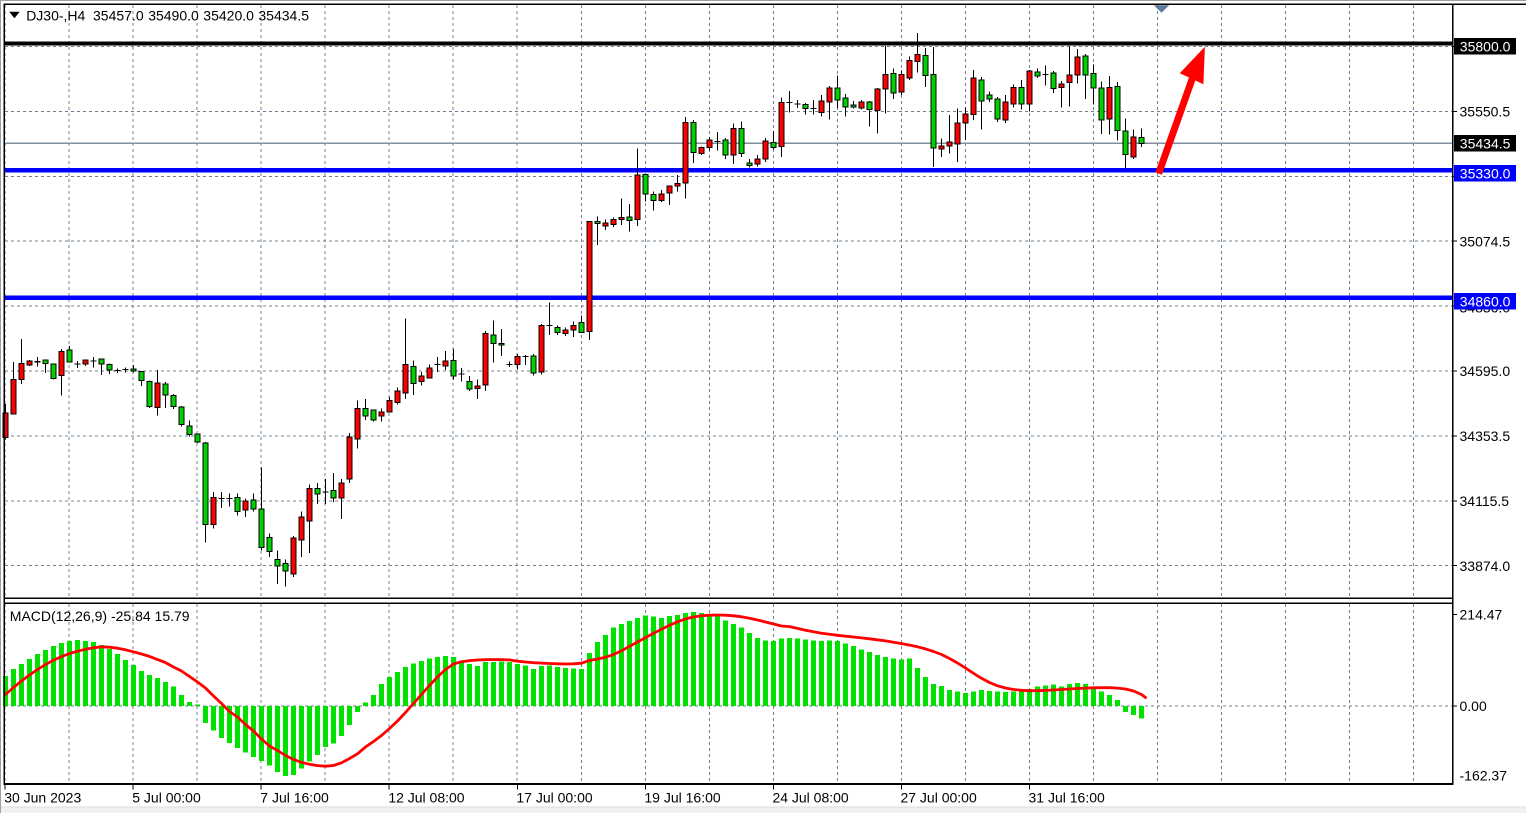 Image resolution: width=1526 pixels, height=813 pixels. Describe the element at coordinates (1481, 614) in the screenshot. I see `svg-text: 214.47` at that location.